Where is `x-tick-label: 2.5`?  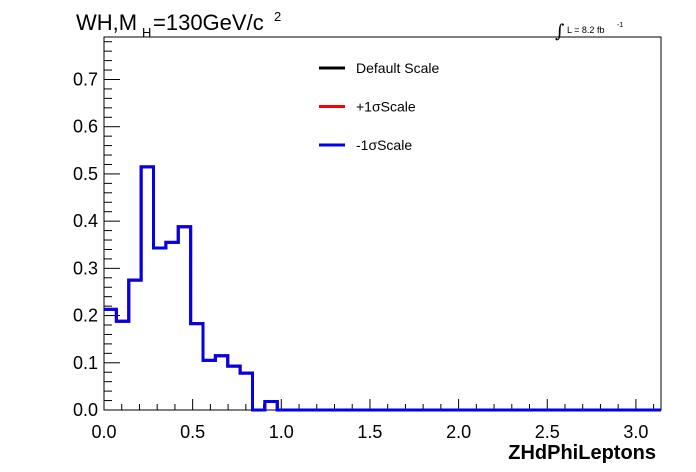
x-tick-label: 2.5 is located at coordinates (547, 432).